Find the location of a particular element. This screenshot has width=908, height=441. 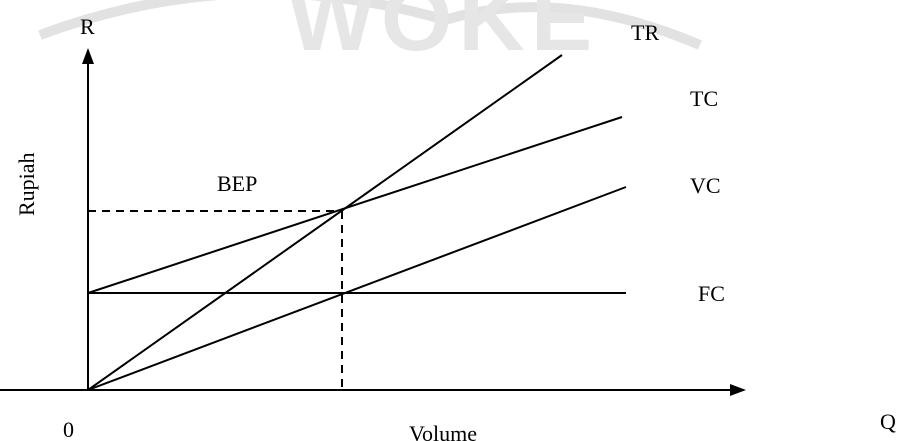

watermark: WOKE is located at coordinates (370, 35).